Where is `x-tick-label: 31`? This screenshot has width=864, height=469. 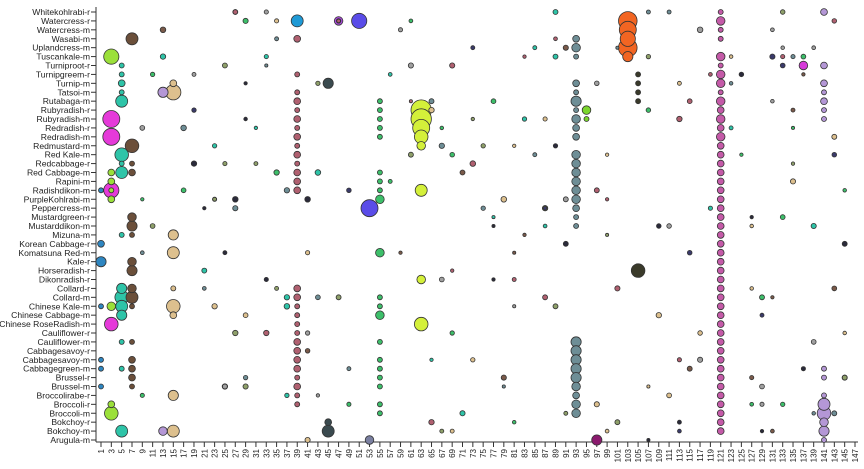
x-tick-label: 31 is located at coordinates (256, 452).